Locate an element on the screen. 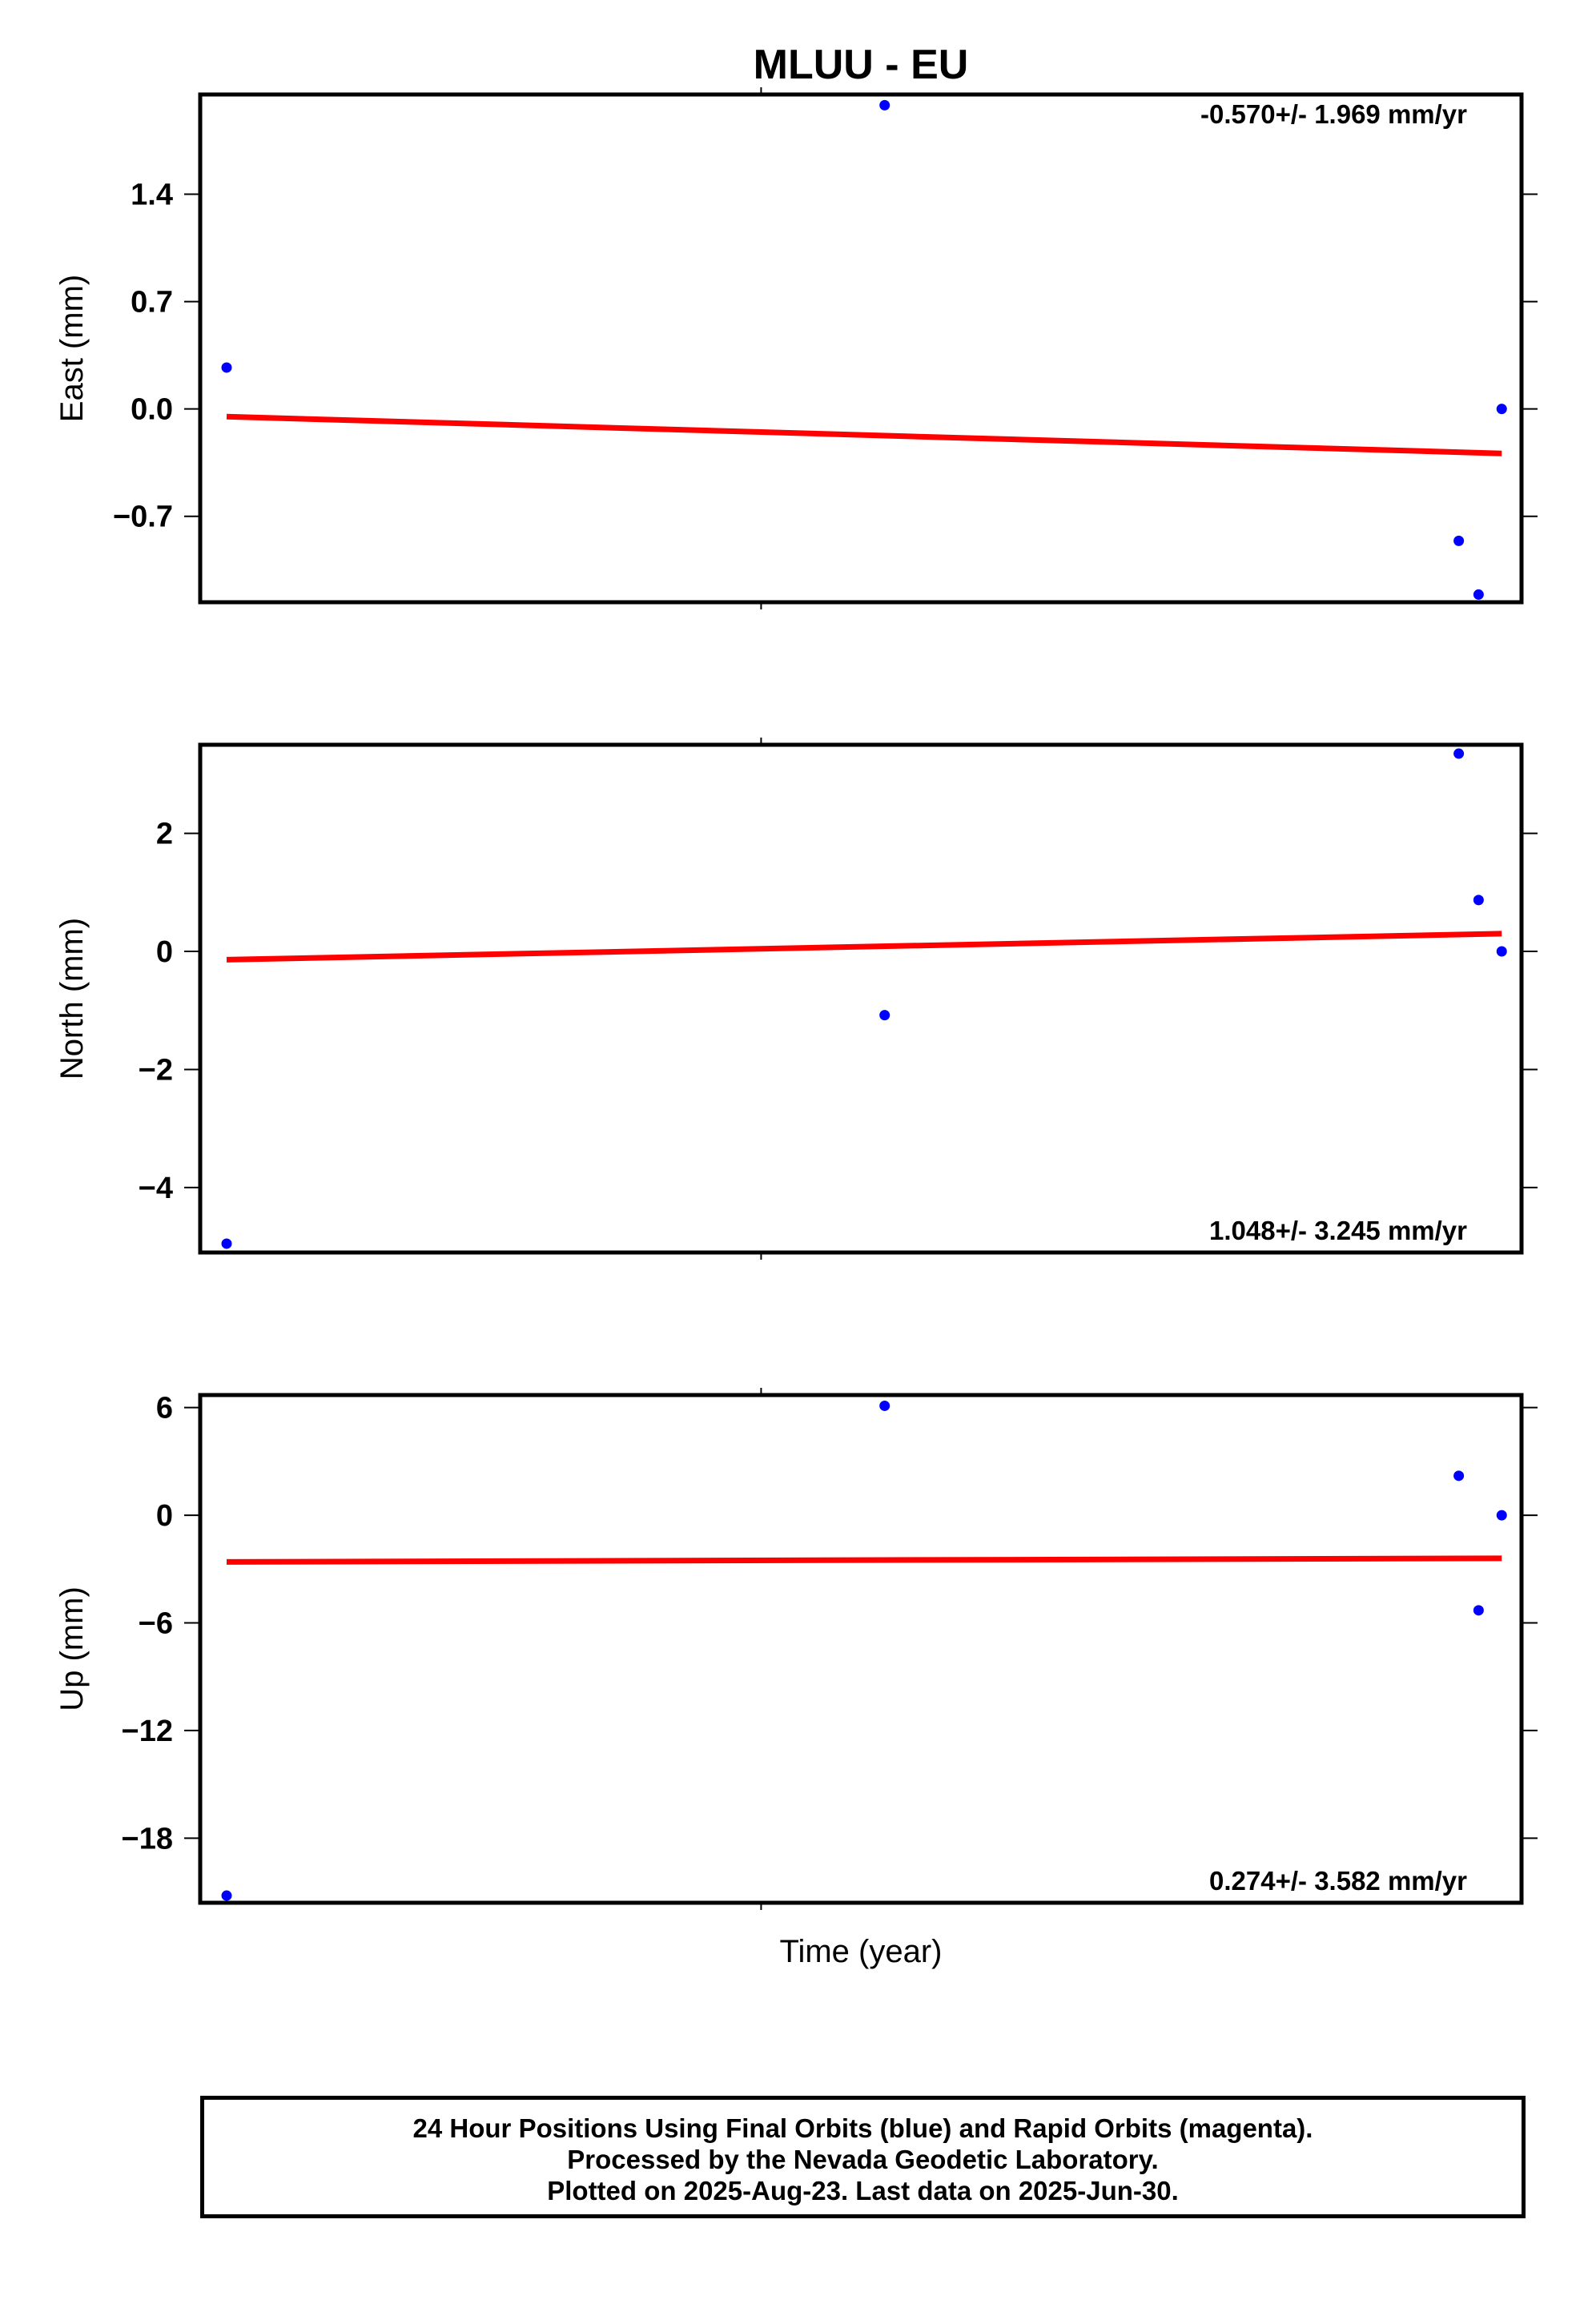 The height and width of the screenshot is (2324, 1592). up-y-tick-label: 6 is located at coordinates (165, 1408).